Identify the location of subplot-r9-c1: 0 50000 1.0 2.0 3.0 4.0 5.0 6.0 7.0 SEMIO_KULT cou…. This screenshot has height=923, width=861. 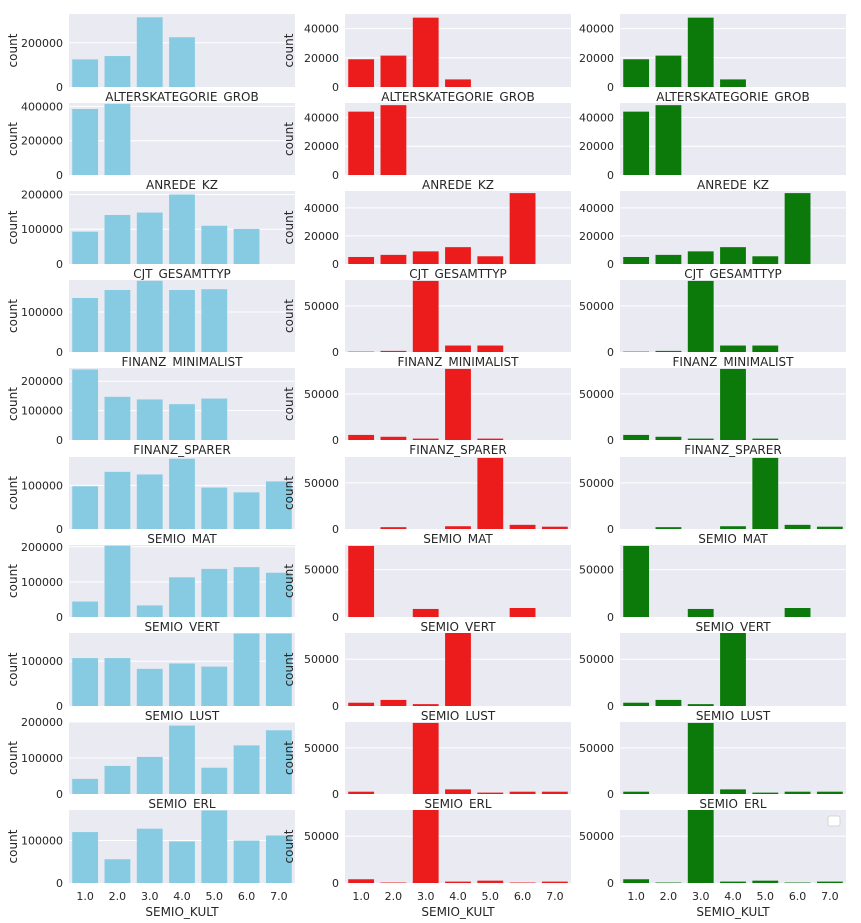
(426, 864).